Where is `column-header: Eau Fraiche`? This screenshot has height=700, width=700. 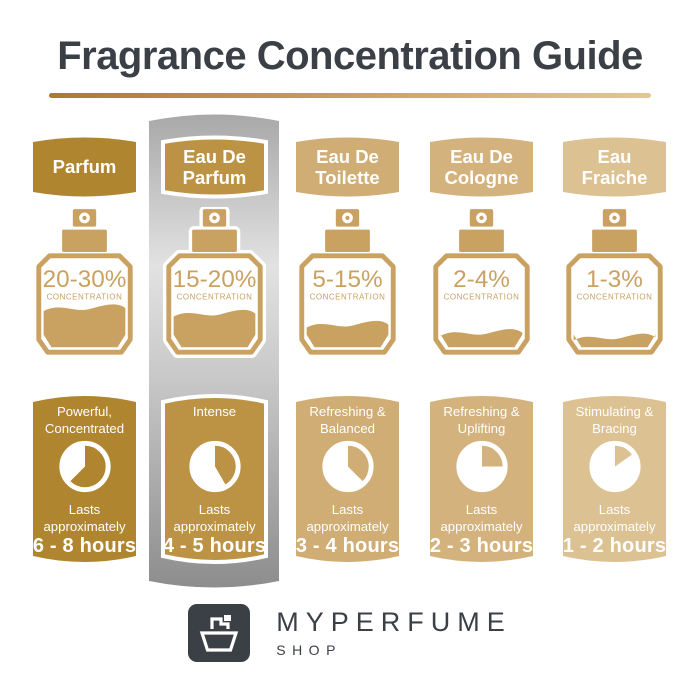 column-header: Eau Fraiche is located at coordinates (614, 167).